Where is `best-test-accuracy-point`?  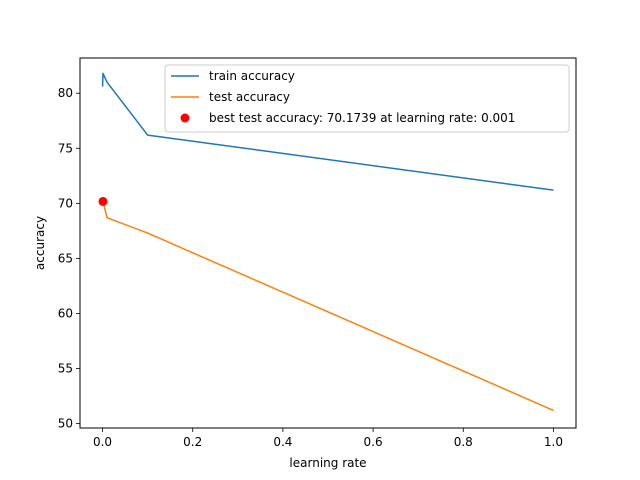 best-test-accuracy-point is located at coordinates (103, 201).